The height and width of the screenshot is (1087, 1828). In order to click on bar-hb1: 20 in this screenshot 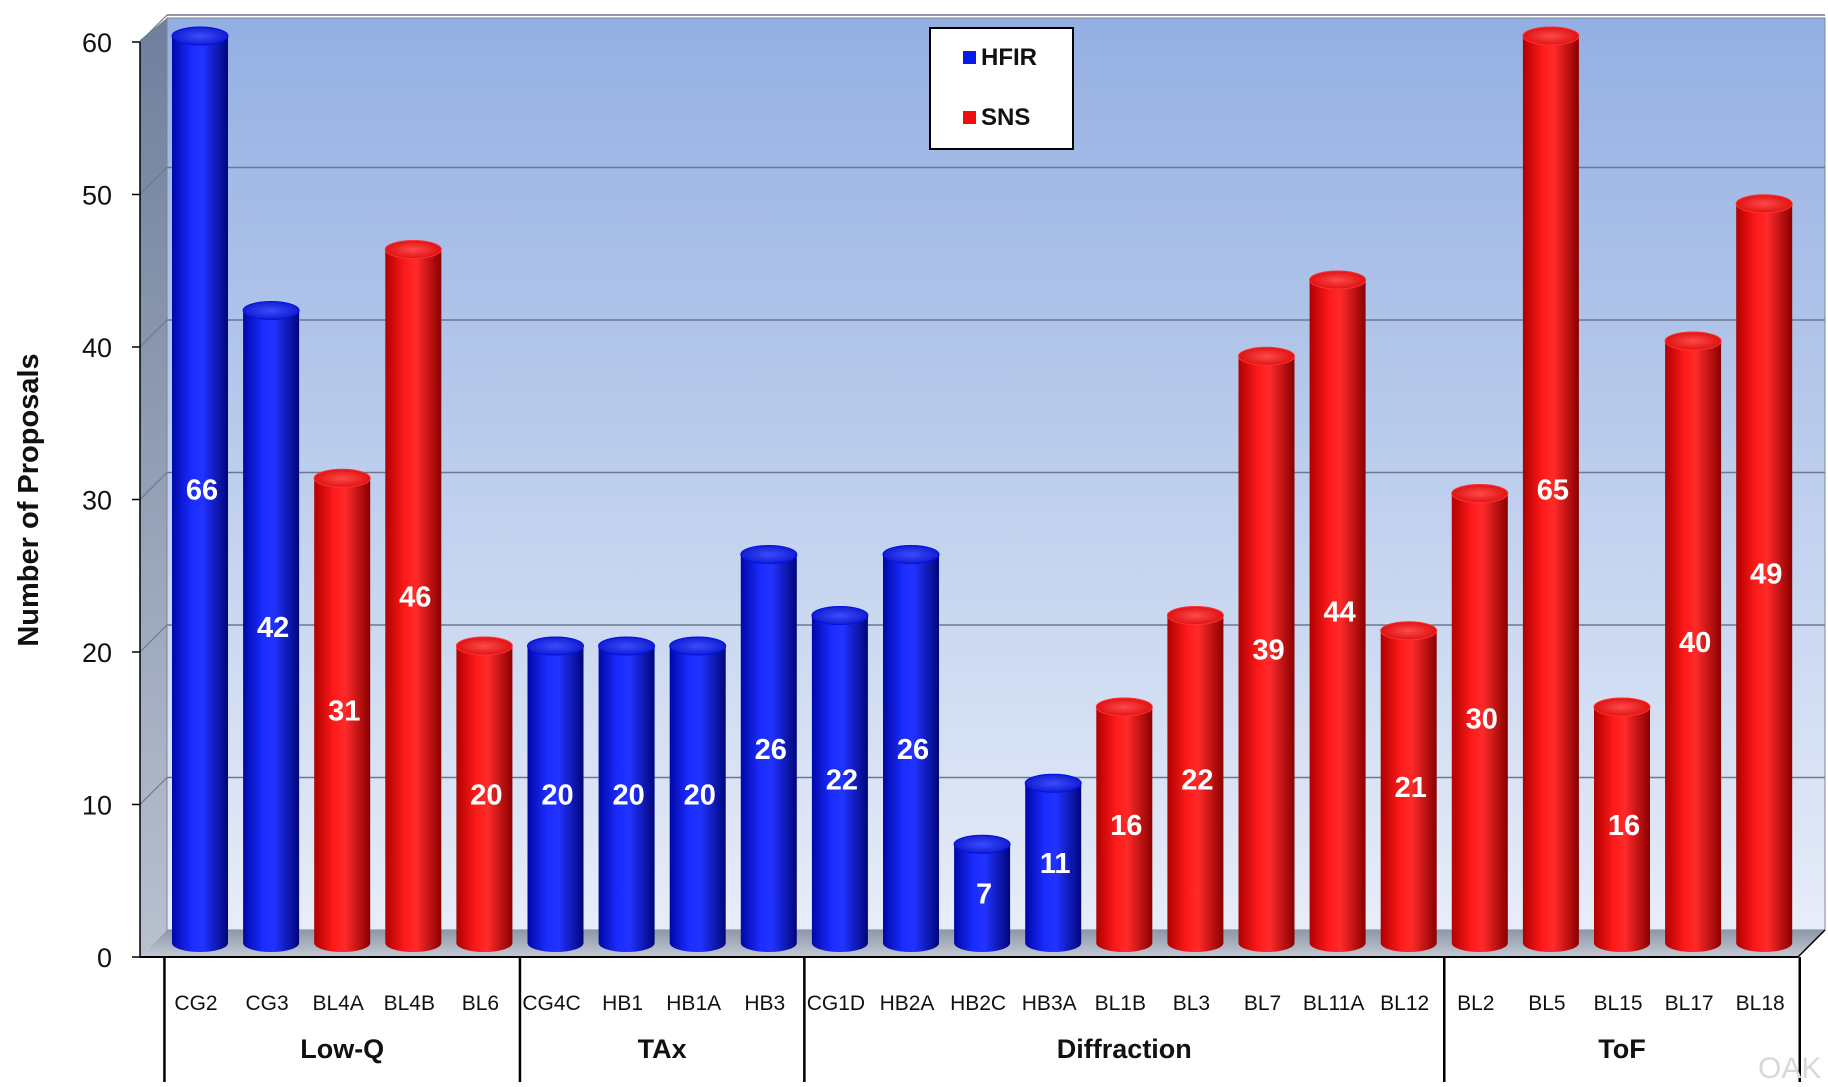, I will do `click(627, 794)`.